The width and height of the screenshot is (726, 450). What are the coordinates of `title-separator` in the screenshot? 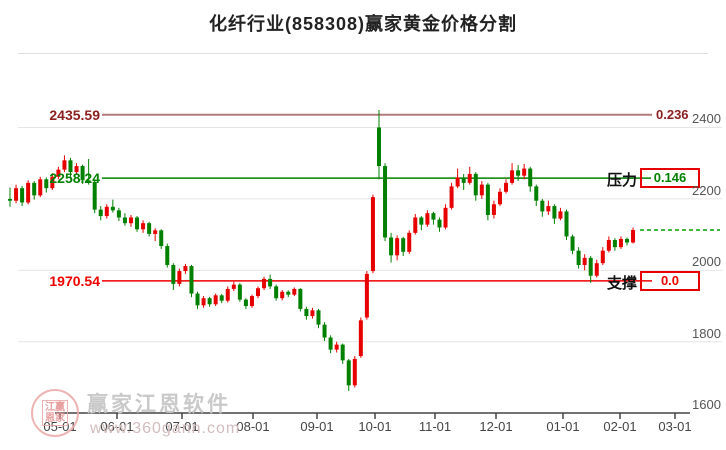 It's located at (363, 53).